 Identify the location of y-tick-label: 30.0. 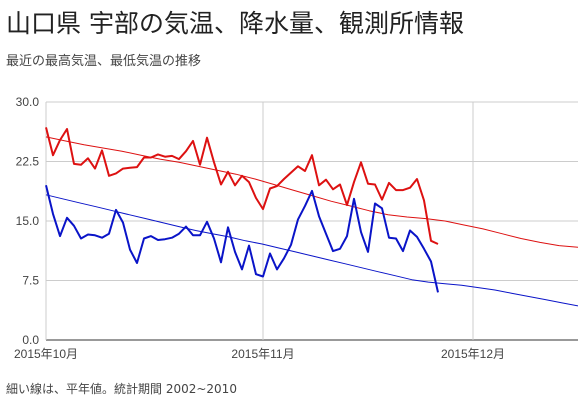
(28, 102).